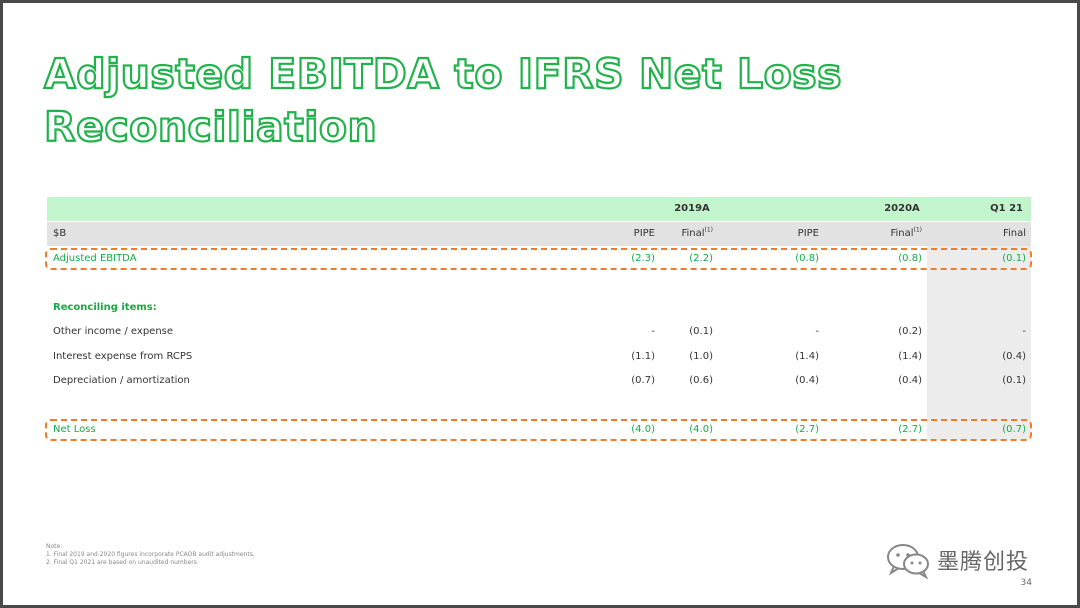 The width and height of the screenshot is (1080, 608). Describe the element at coordinates (539, 234) in the screenshot. I see `table-header-columns: $B PIPE Final(1) PIPE Final(1) Final` at that location.